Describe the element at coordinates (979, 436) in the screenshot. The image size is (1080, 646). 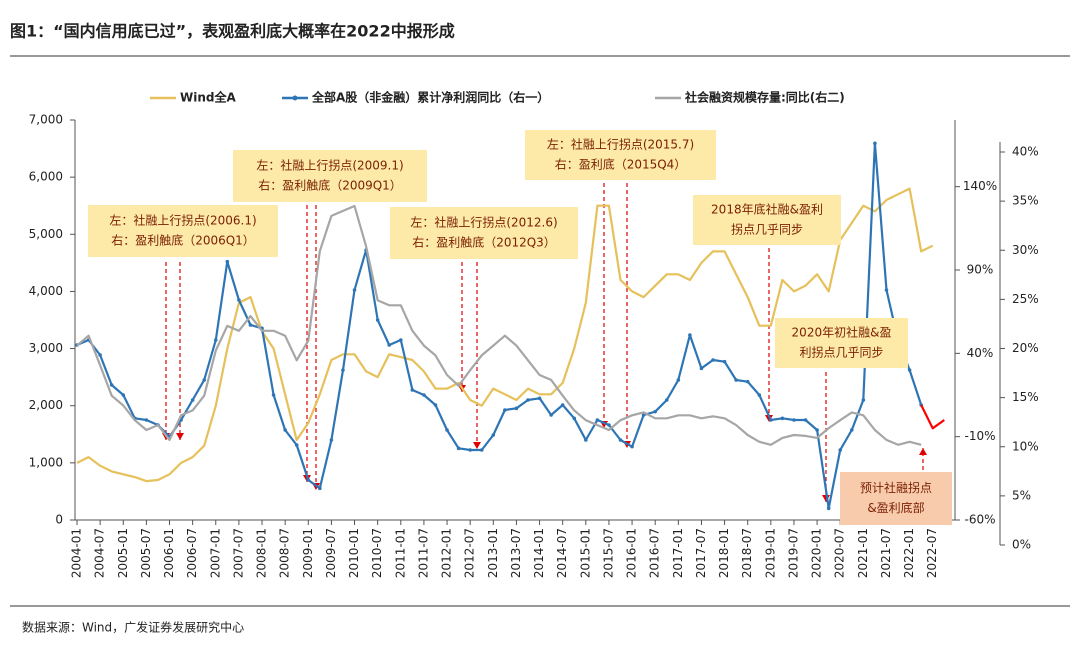
I see `y2-tick-label: -10%` at that location.